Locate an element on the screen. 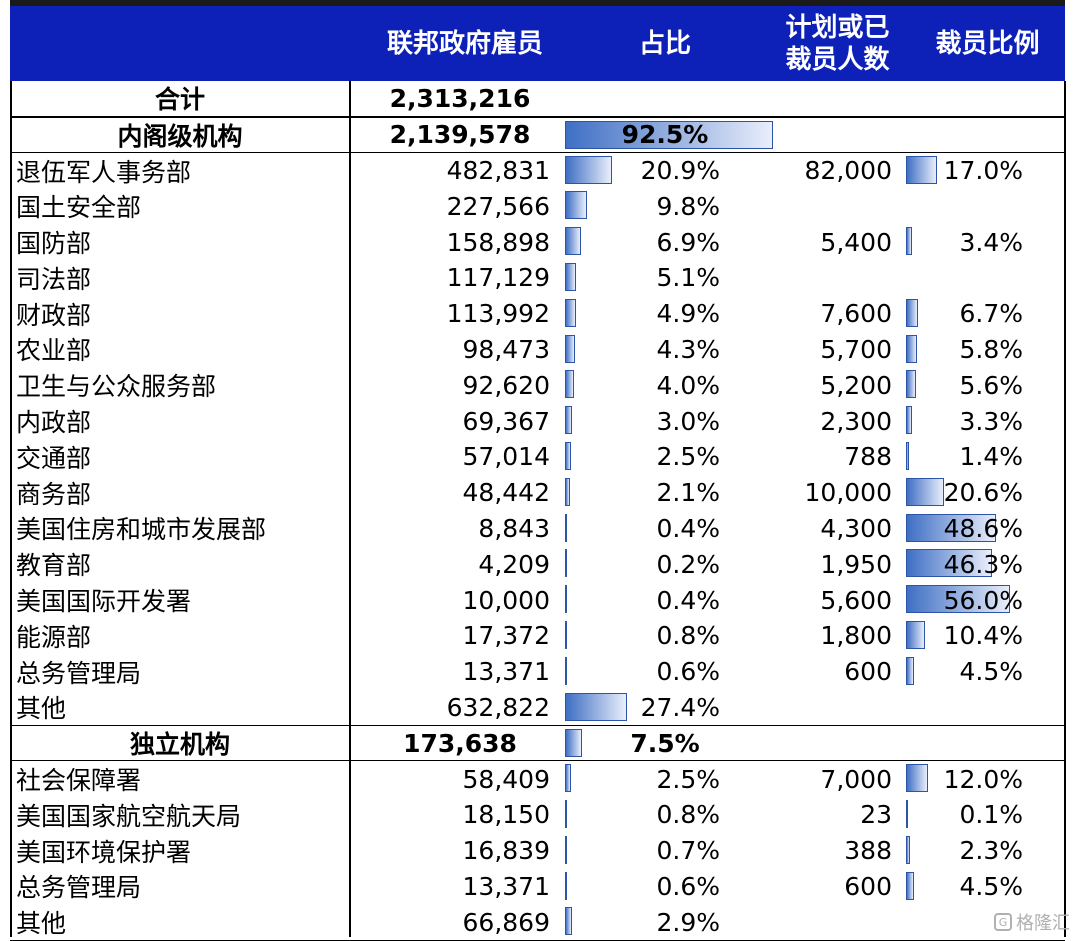  table-row: 美国环境保护署 16,839 0.7% 388 2.3% is located at coordinates (537, 851).